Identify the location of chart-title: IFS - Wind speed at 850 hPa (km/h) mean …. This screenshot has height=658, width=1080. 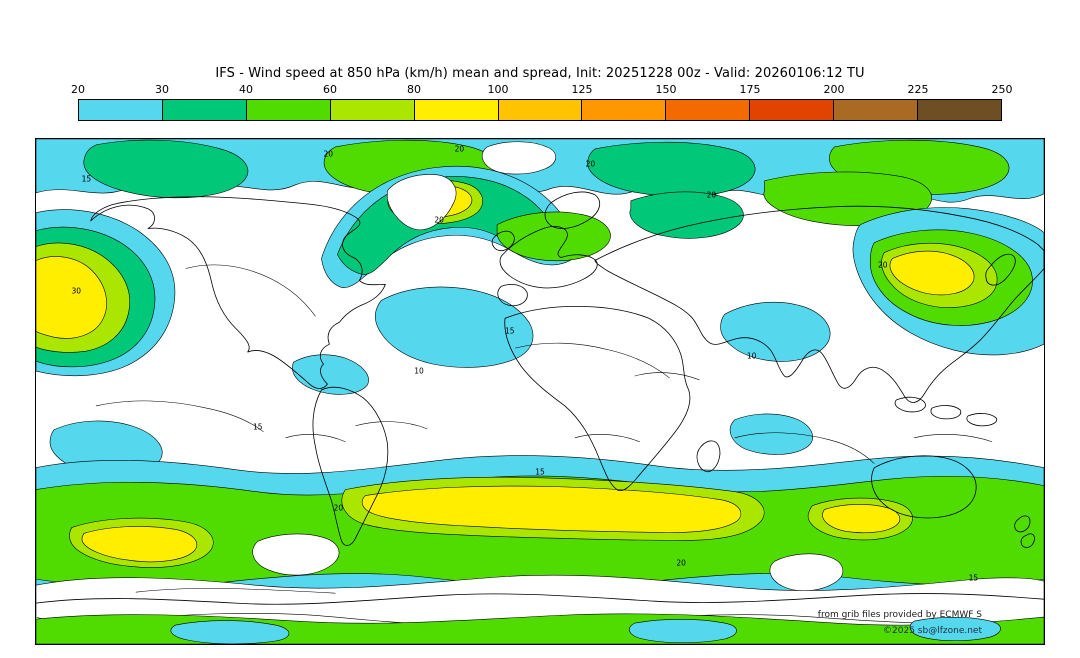
(540, 73).